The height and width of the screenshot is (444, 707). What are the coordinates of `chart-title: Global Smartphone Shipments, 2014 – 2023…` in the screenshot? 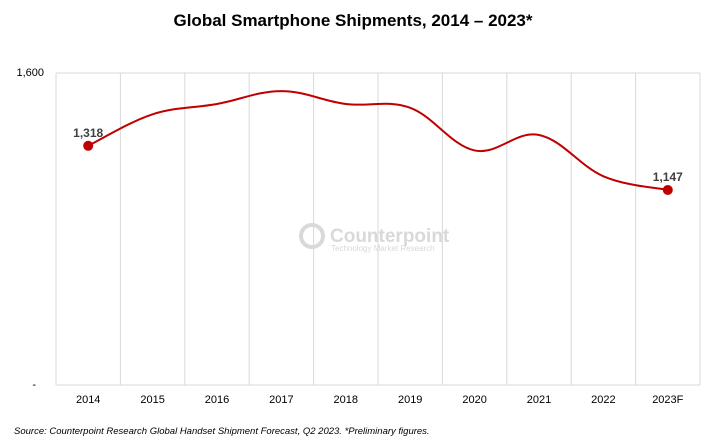 It's located at (352, 20).